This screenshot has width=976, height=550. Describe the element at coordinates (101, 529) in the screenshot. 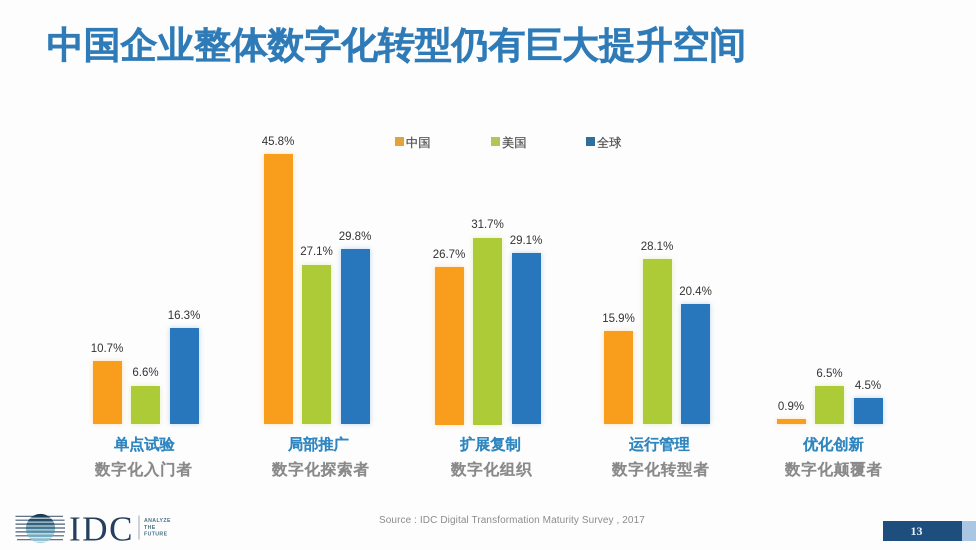

I see `svg-text: IDC` at that location.